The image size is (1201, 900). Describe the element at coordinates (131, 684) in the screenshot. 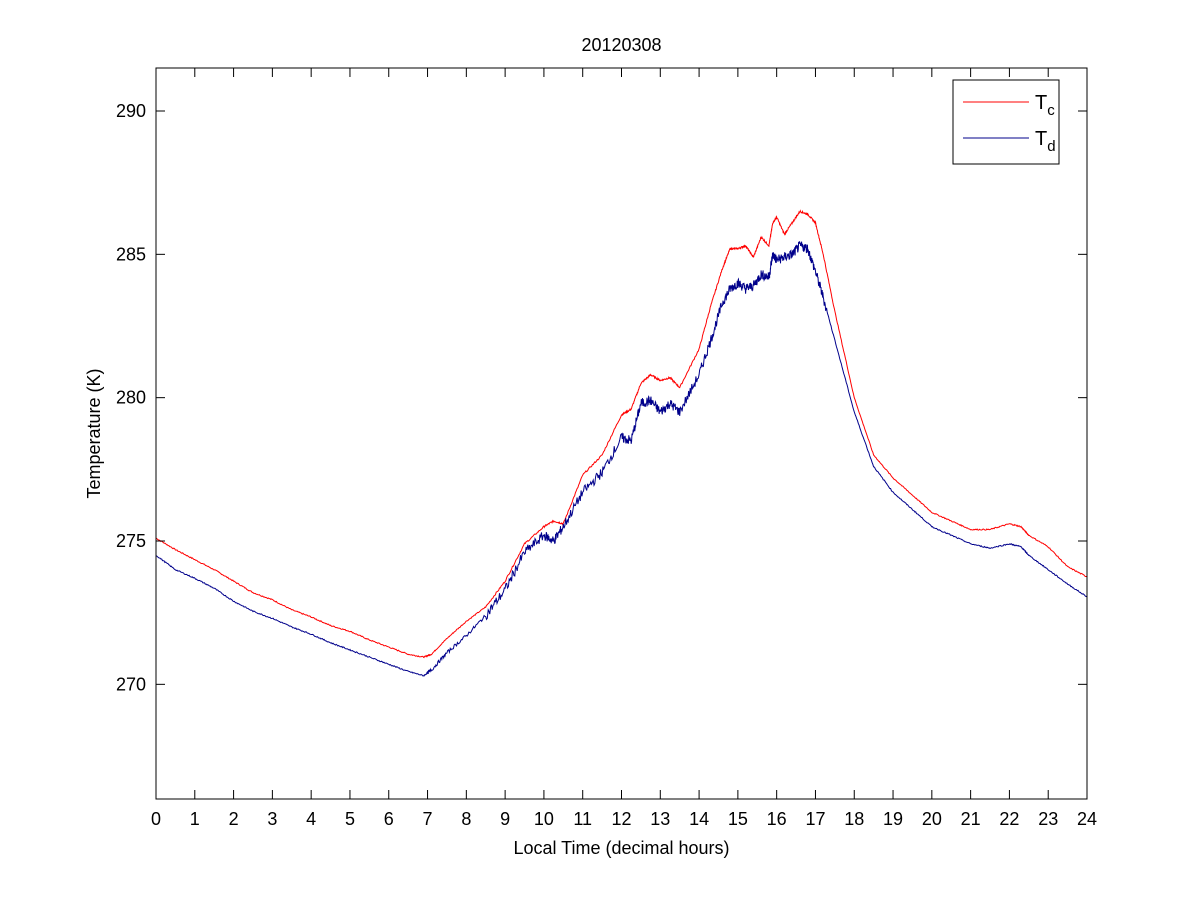

I see `y-tick-label: 270` at that location.